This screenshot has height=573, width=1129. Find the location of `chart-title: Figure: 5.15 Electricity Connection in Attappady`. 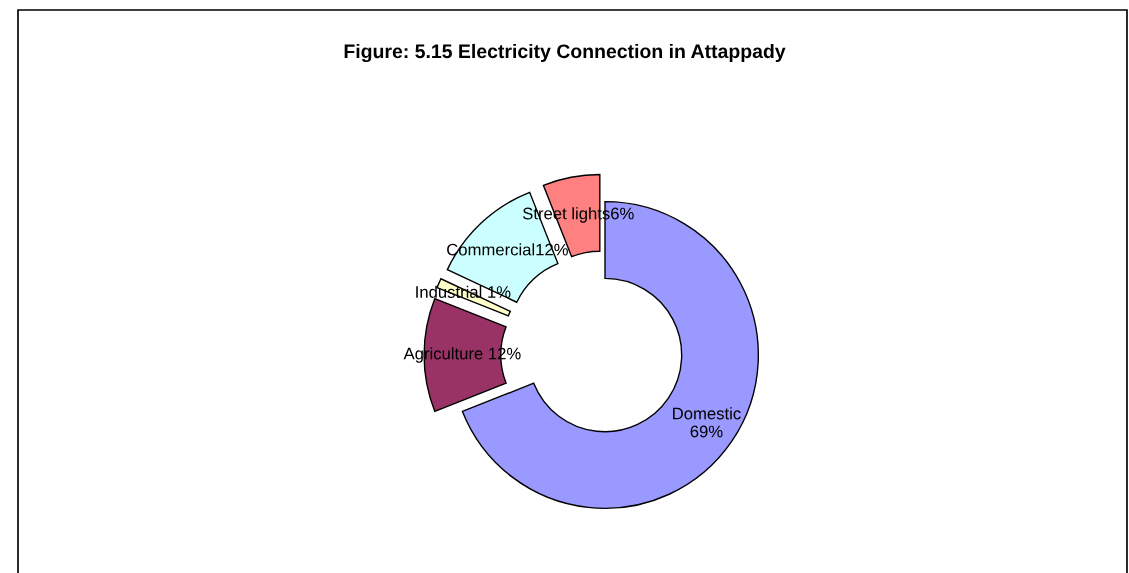

chart-title: Figure: 5.15 Electricity Connection in Attappady is located at coordinates (565, 53).